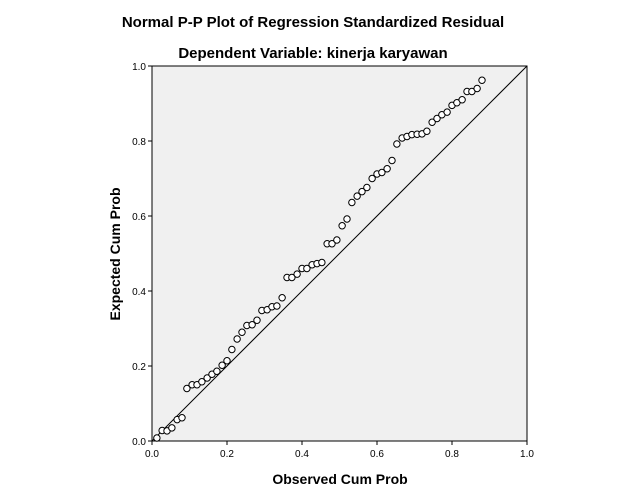 This screenshot has height=501, width=626. I want to click on x-tick-label: 0.0, so click(152, 454).